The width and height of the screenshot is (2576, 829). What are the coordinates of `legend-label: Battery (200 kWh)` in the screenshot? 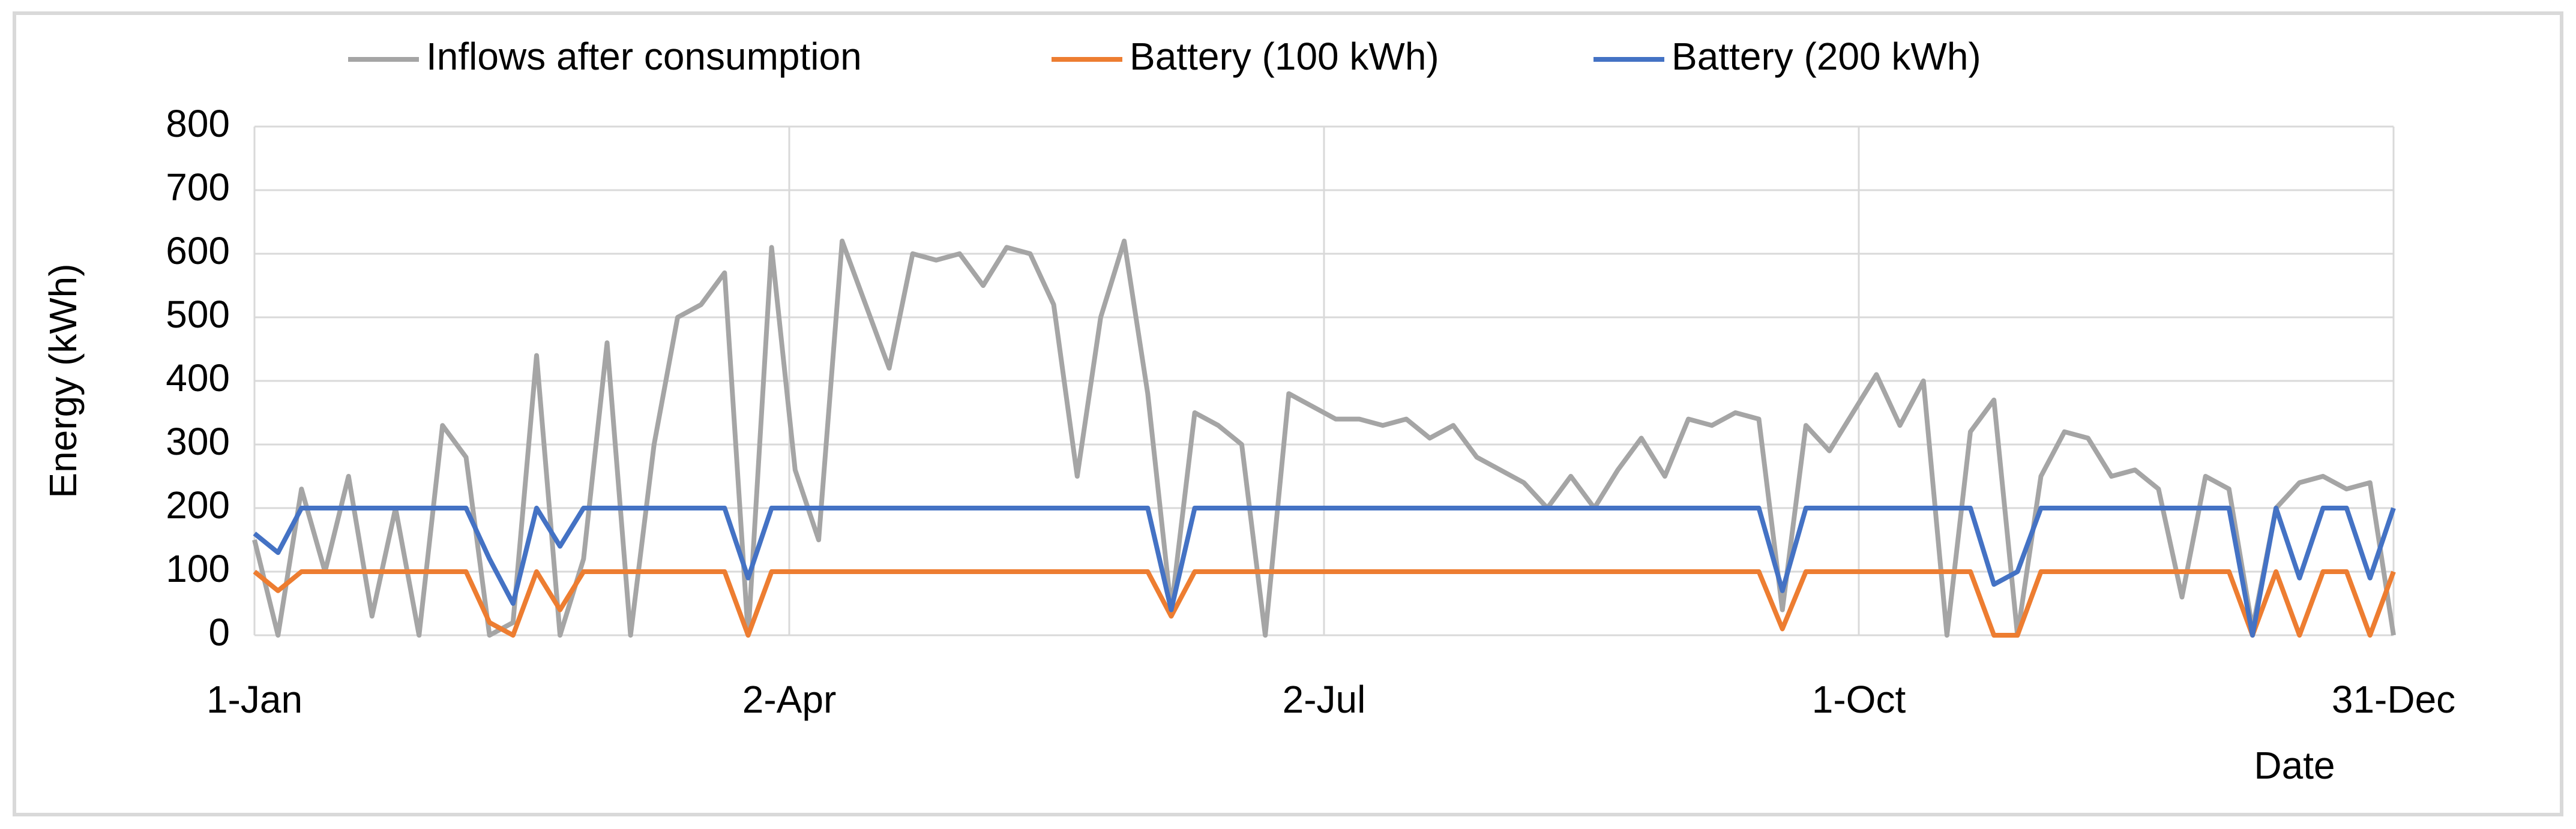 It's located at (1827, 56).